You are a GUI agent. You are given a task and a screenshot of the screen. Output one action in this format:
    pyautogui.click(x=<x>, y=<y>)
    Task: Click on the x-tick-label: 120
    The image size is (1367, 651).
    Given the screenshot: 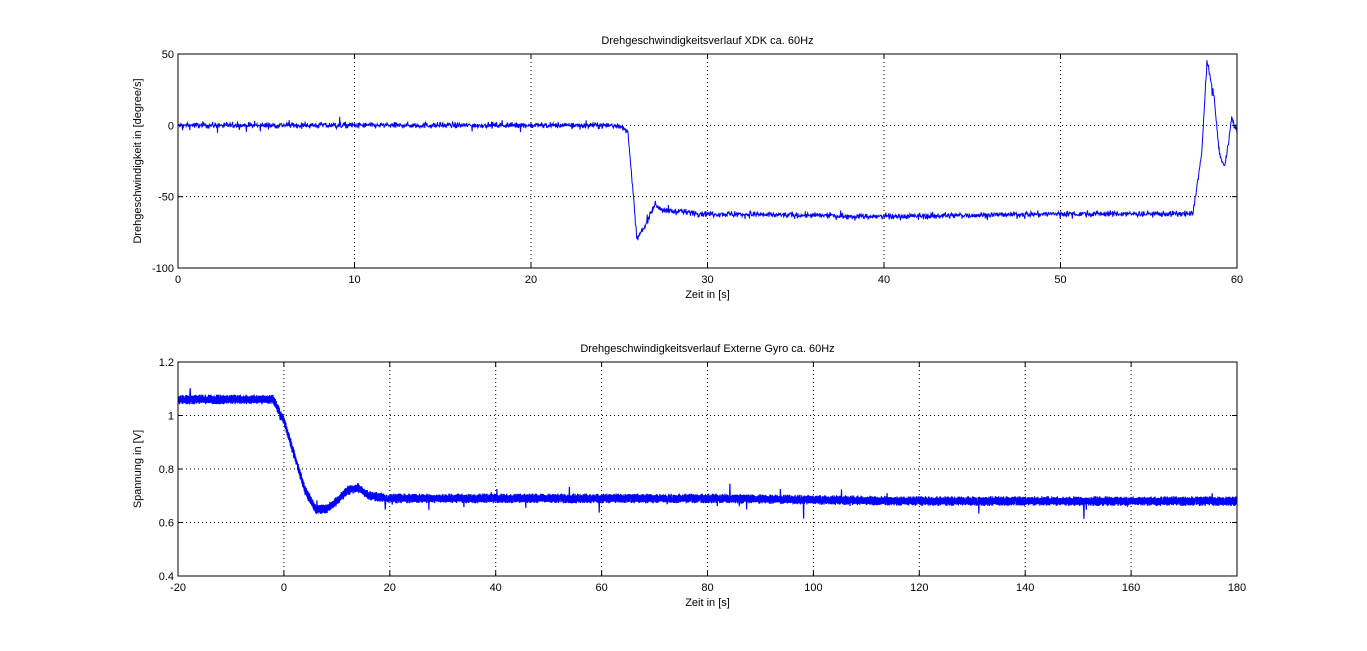 What is the action you would take?
    pyautogui.click(x=919, y=588)
    